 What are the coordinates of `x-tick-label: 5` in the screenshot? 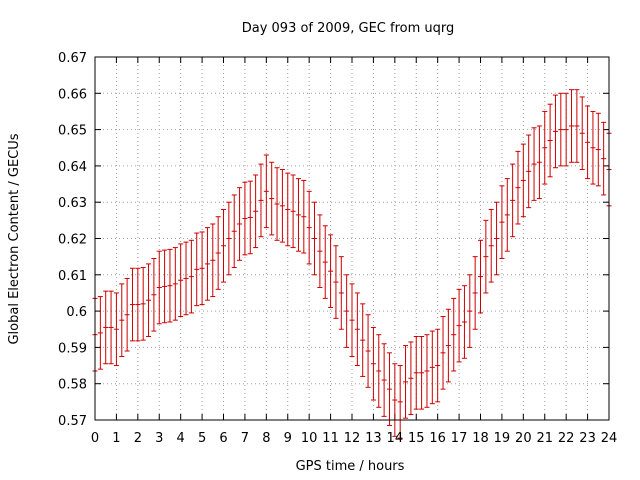 It's located at (202, 438).